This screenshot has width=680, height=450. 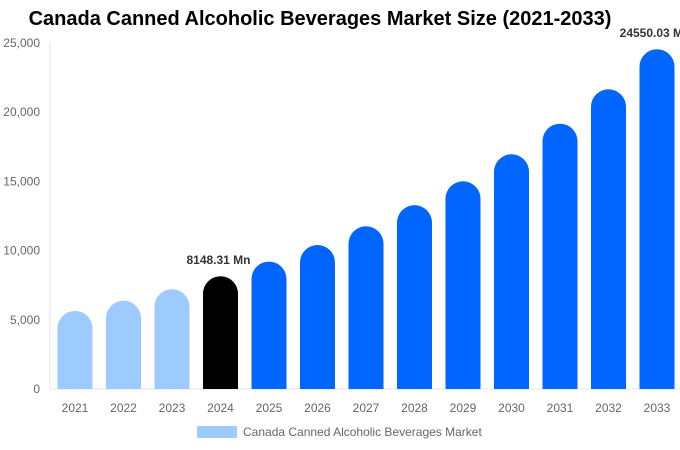 What do you see at coordinates (657, 408) in the screenshot?
I see `x-tick-label: 2033` at bounding box center [657, 408].